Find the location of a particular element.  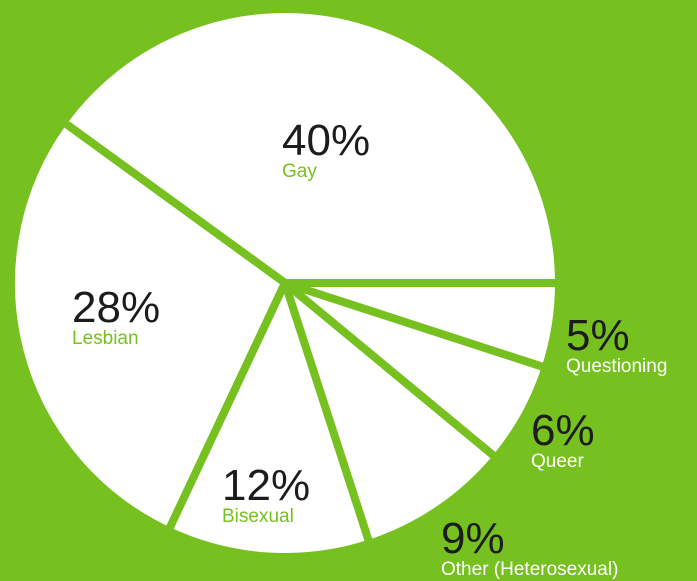

value-label: 5% is located at coordinates (598, 335).